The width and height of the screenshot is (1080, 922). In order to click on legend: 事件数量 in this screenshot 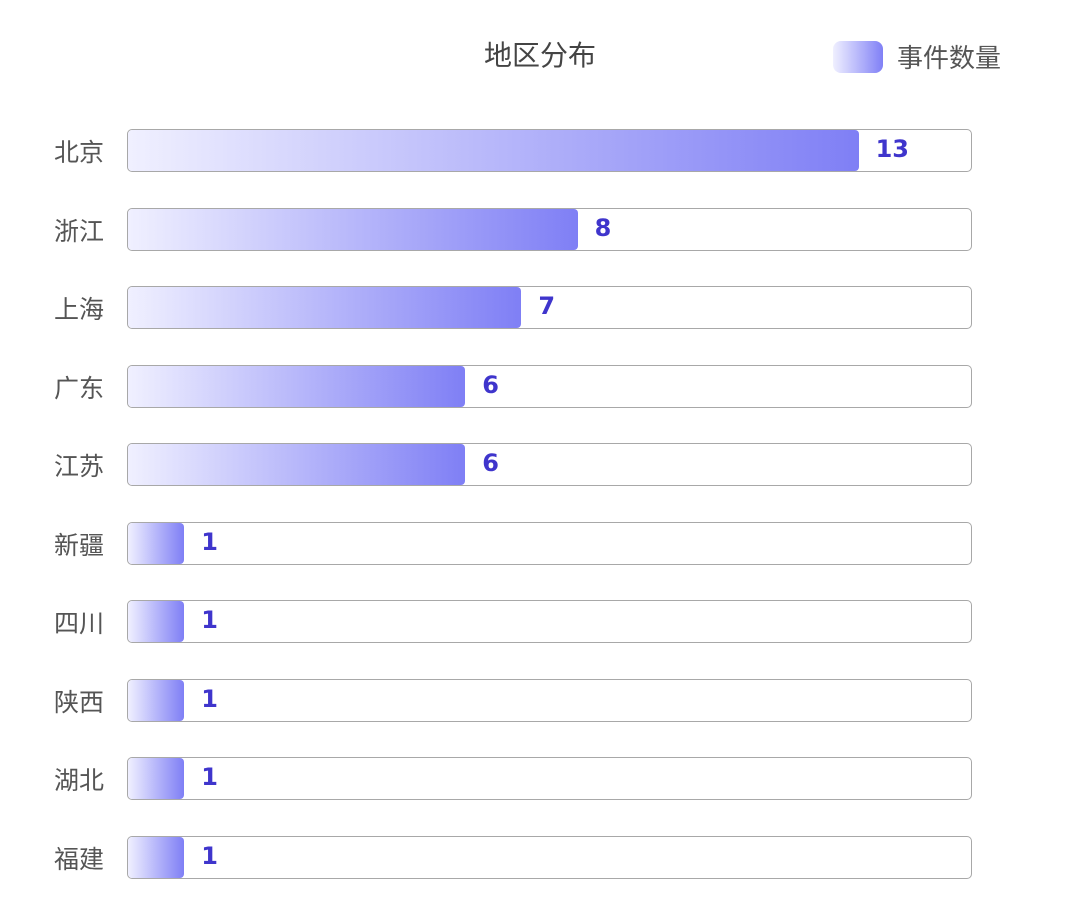, I will do `click(917, 56)`.